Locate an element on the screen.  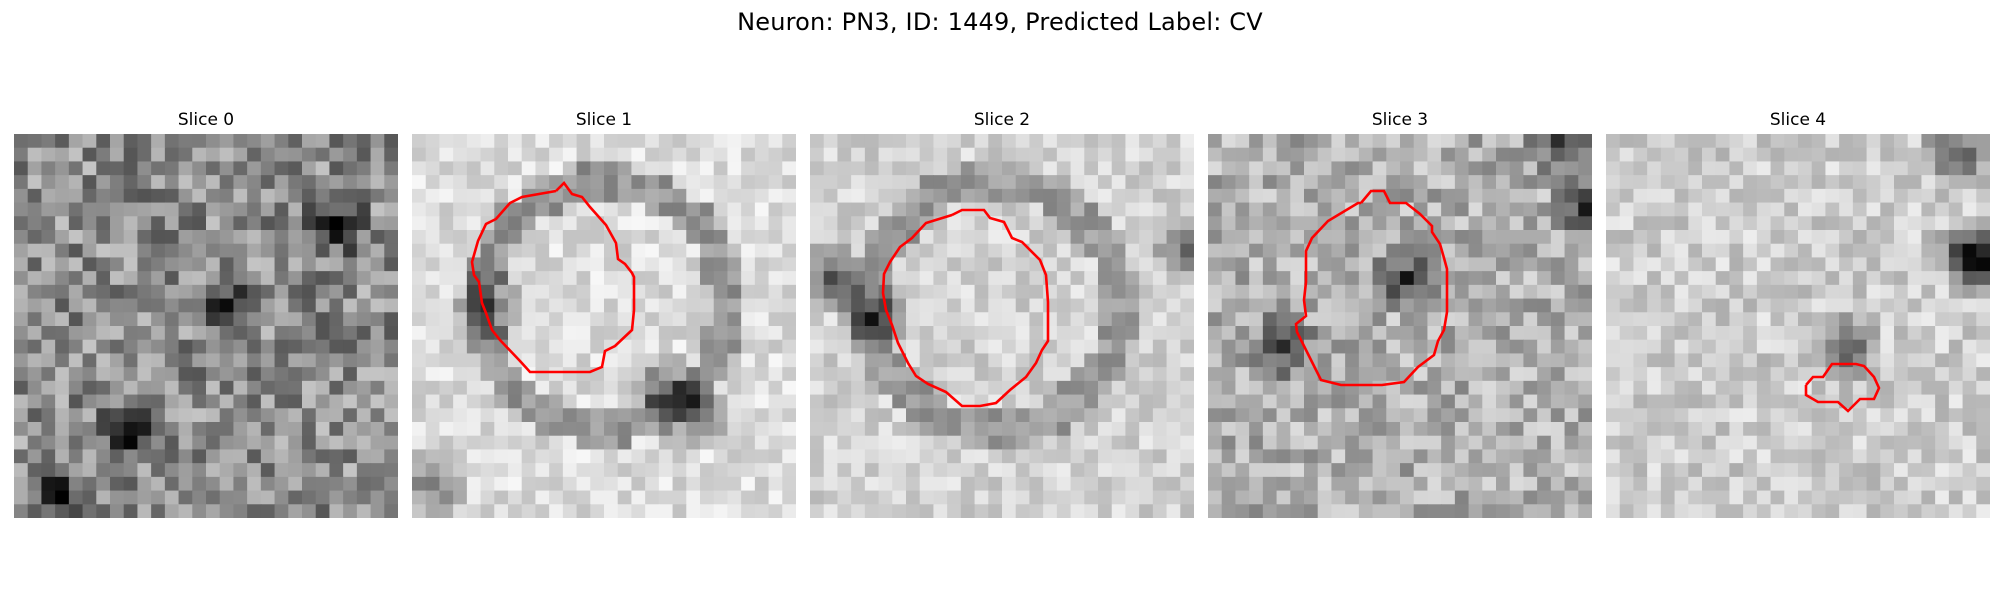
slice-panel-2: Slice 2 is located at coordinates (1002, 313).